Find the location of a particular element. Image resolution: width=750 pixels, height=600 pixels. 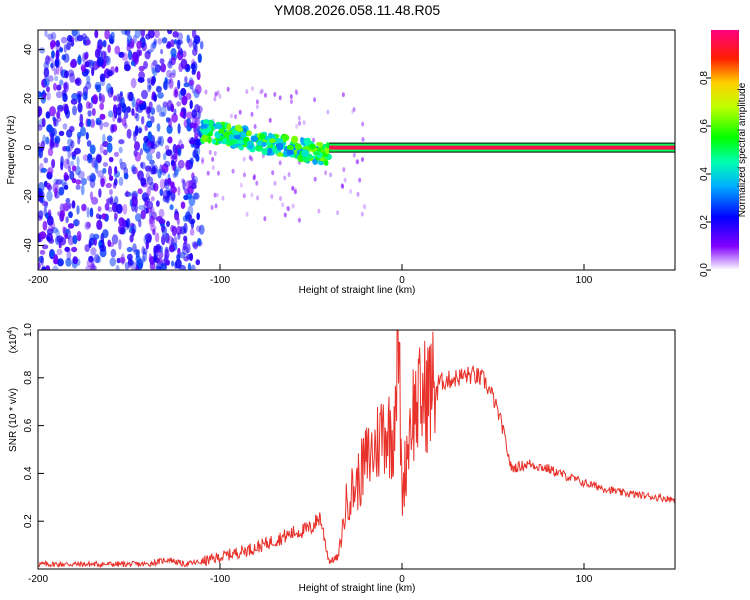

bottom-y-ticks: 0.2 0.4 0.6 0.8 1.0 is located at coordinates (33, 425).